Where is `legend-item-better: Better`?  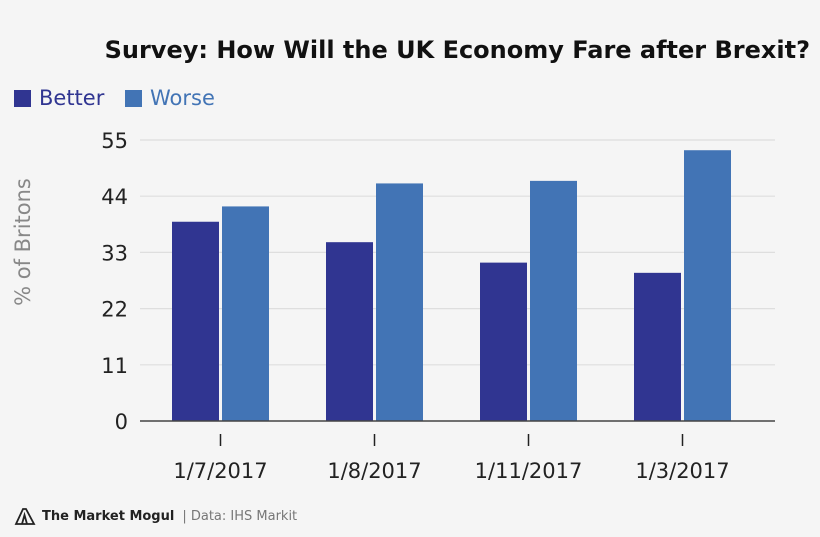
legend-item-better: Better is located at coordinates (59, 98).